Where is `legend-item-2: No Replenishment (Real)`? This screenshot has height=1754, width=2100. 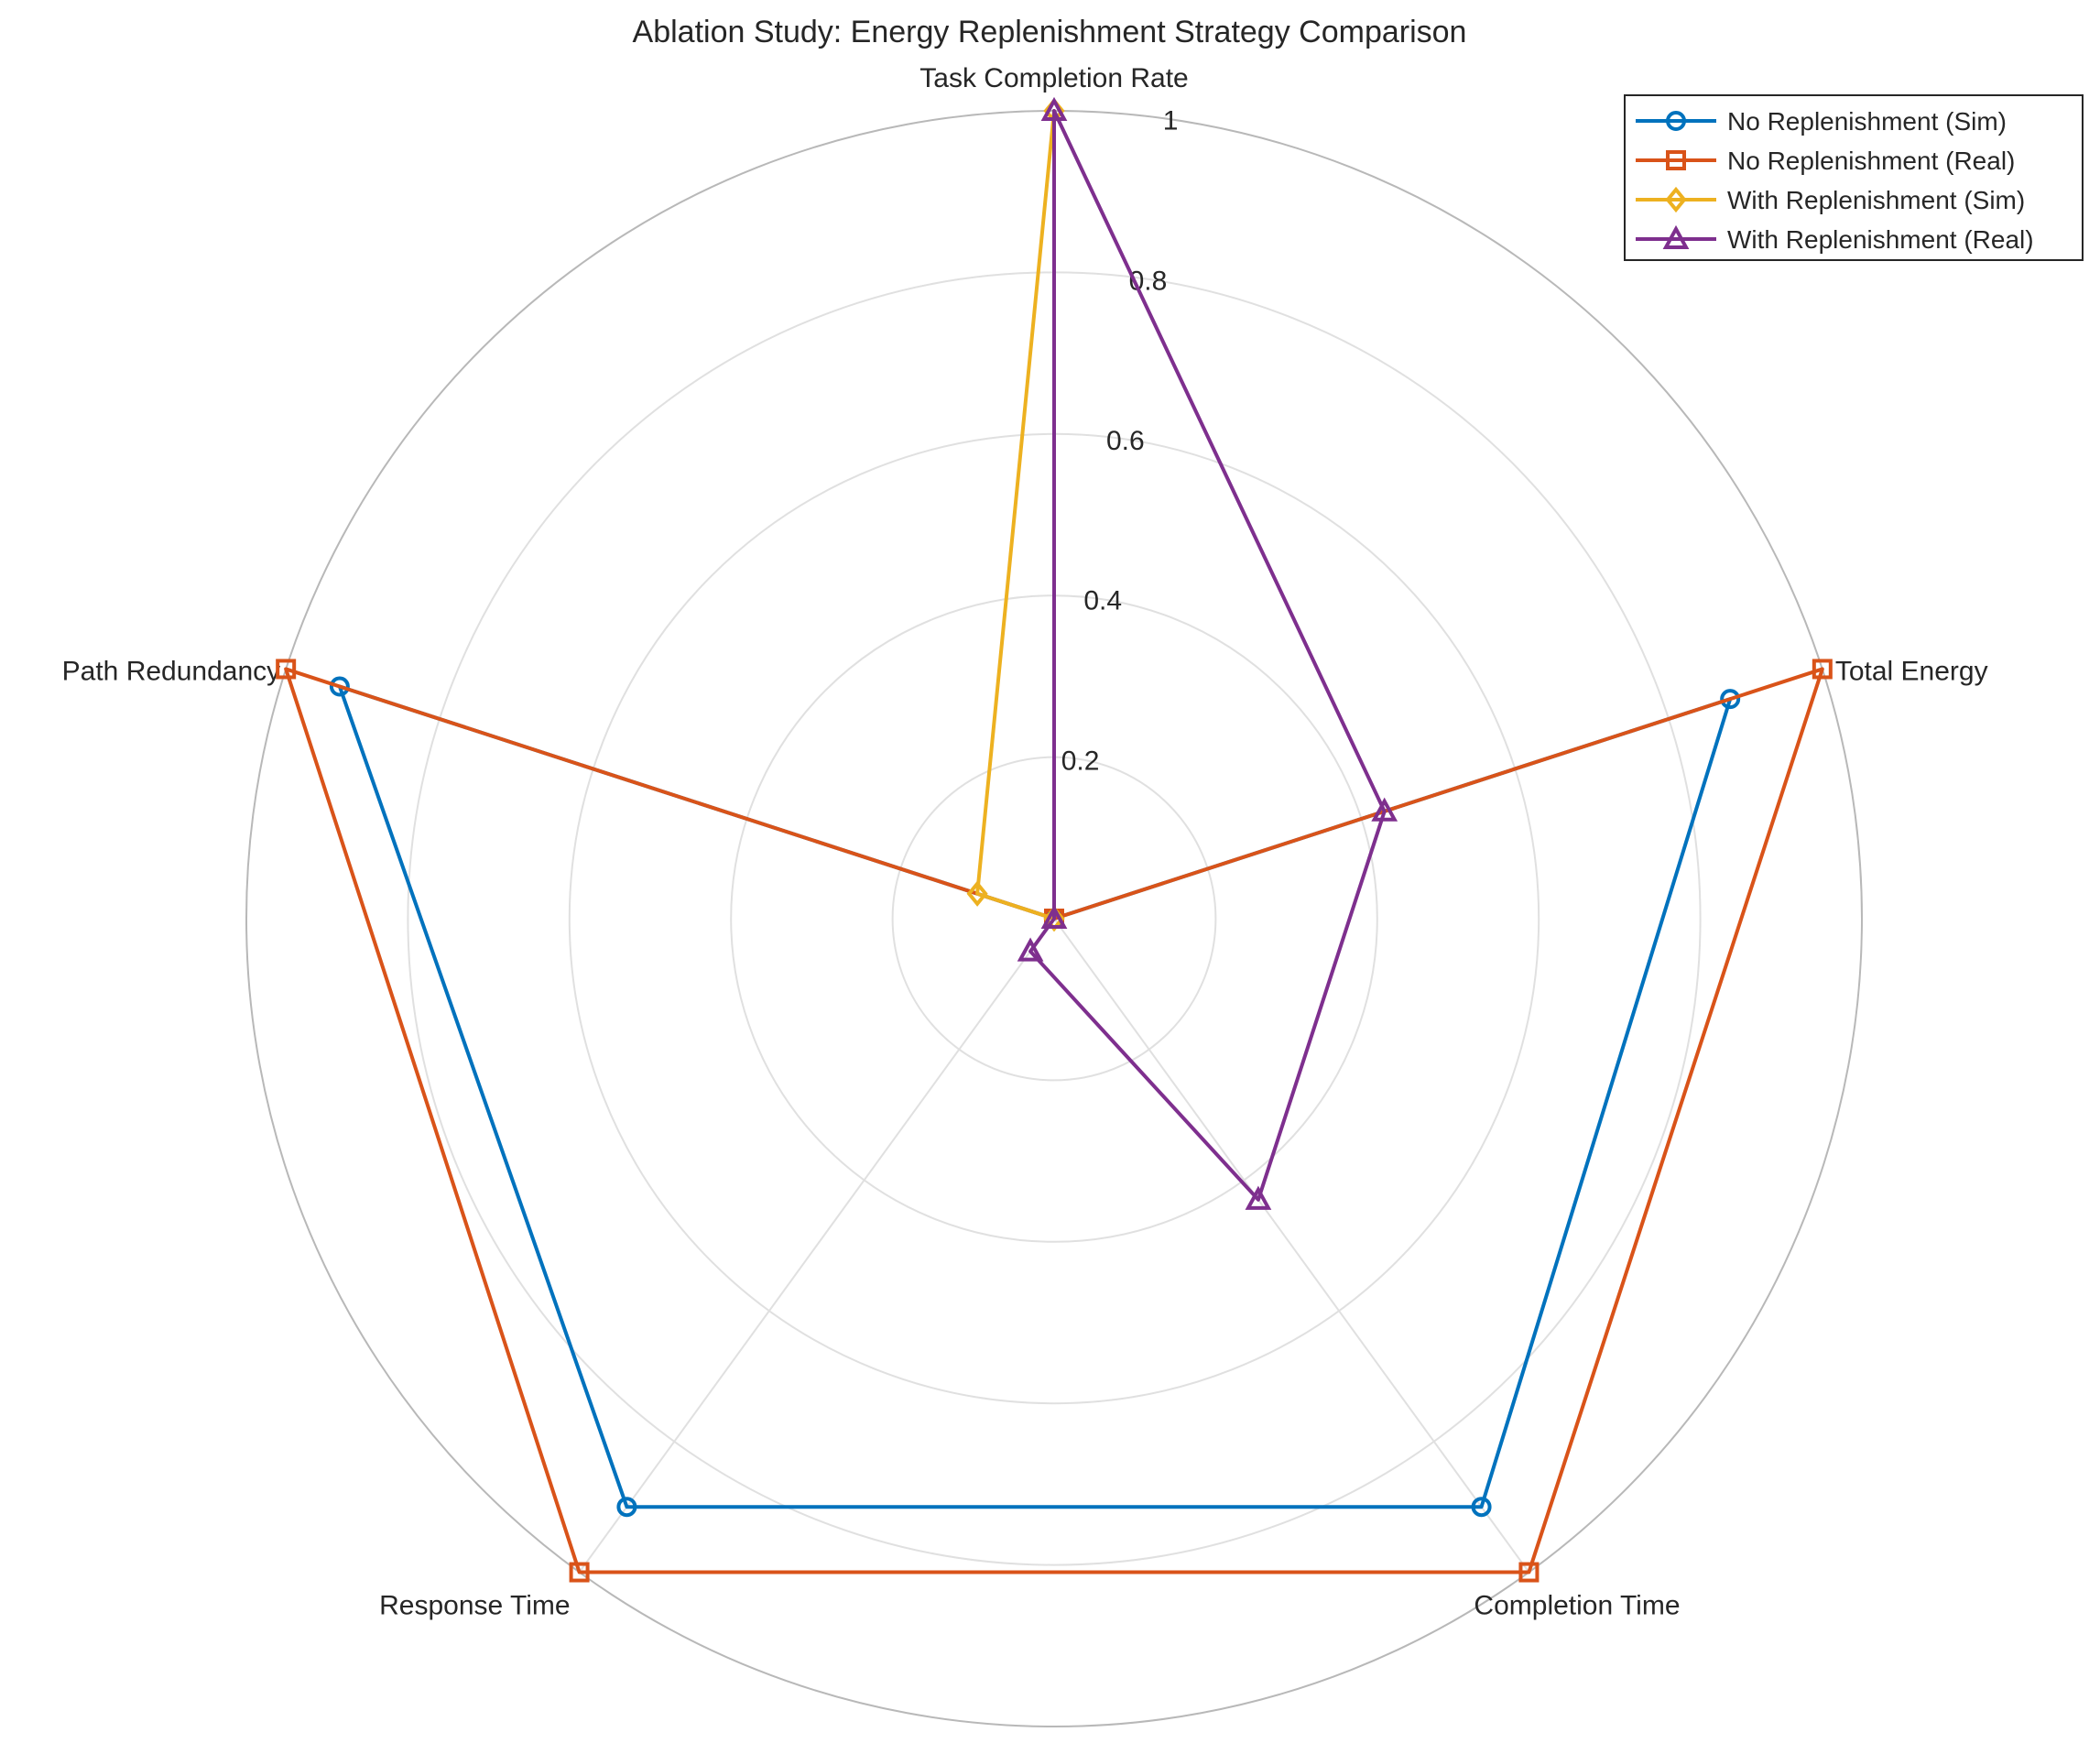 legend-item-2: No Replenishment (Real) is located at coordinates (1825, 161).